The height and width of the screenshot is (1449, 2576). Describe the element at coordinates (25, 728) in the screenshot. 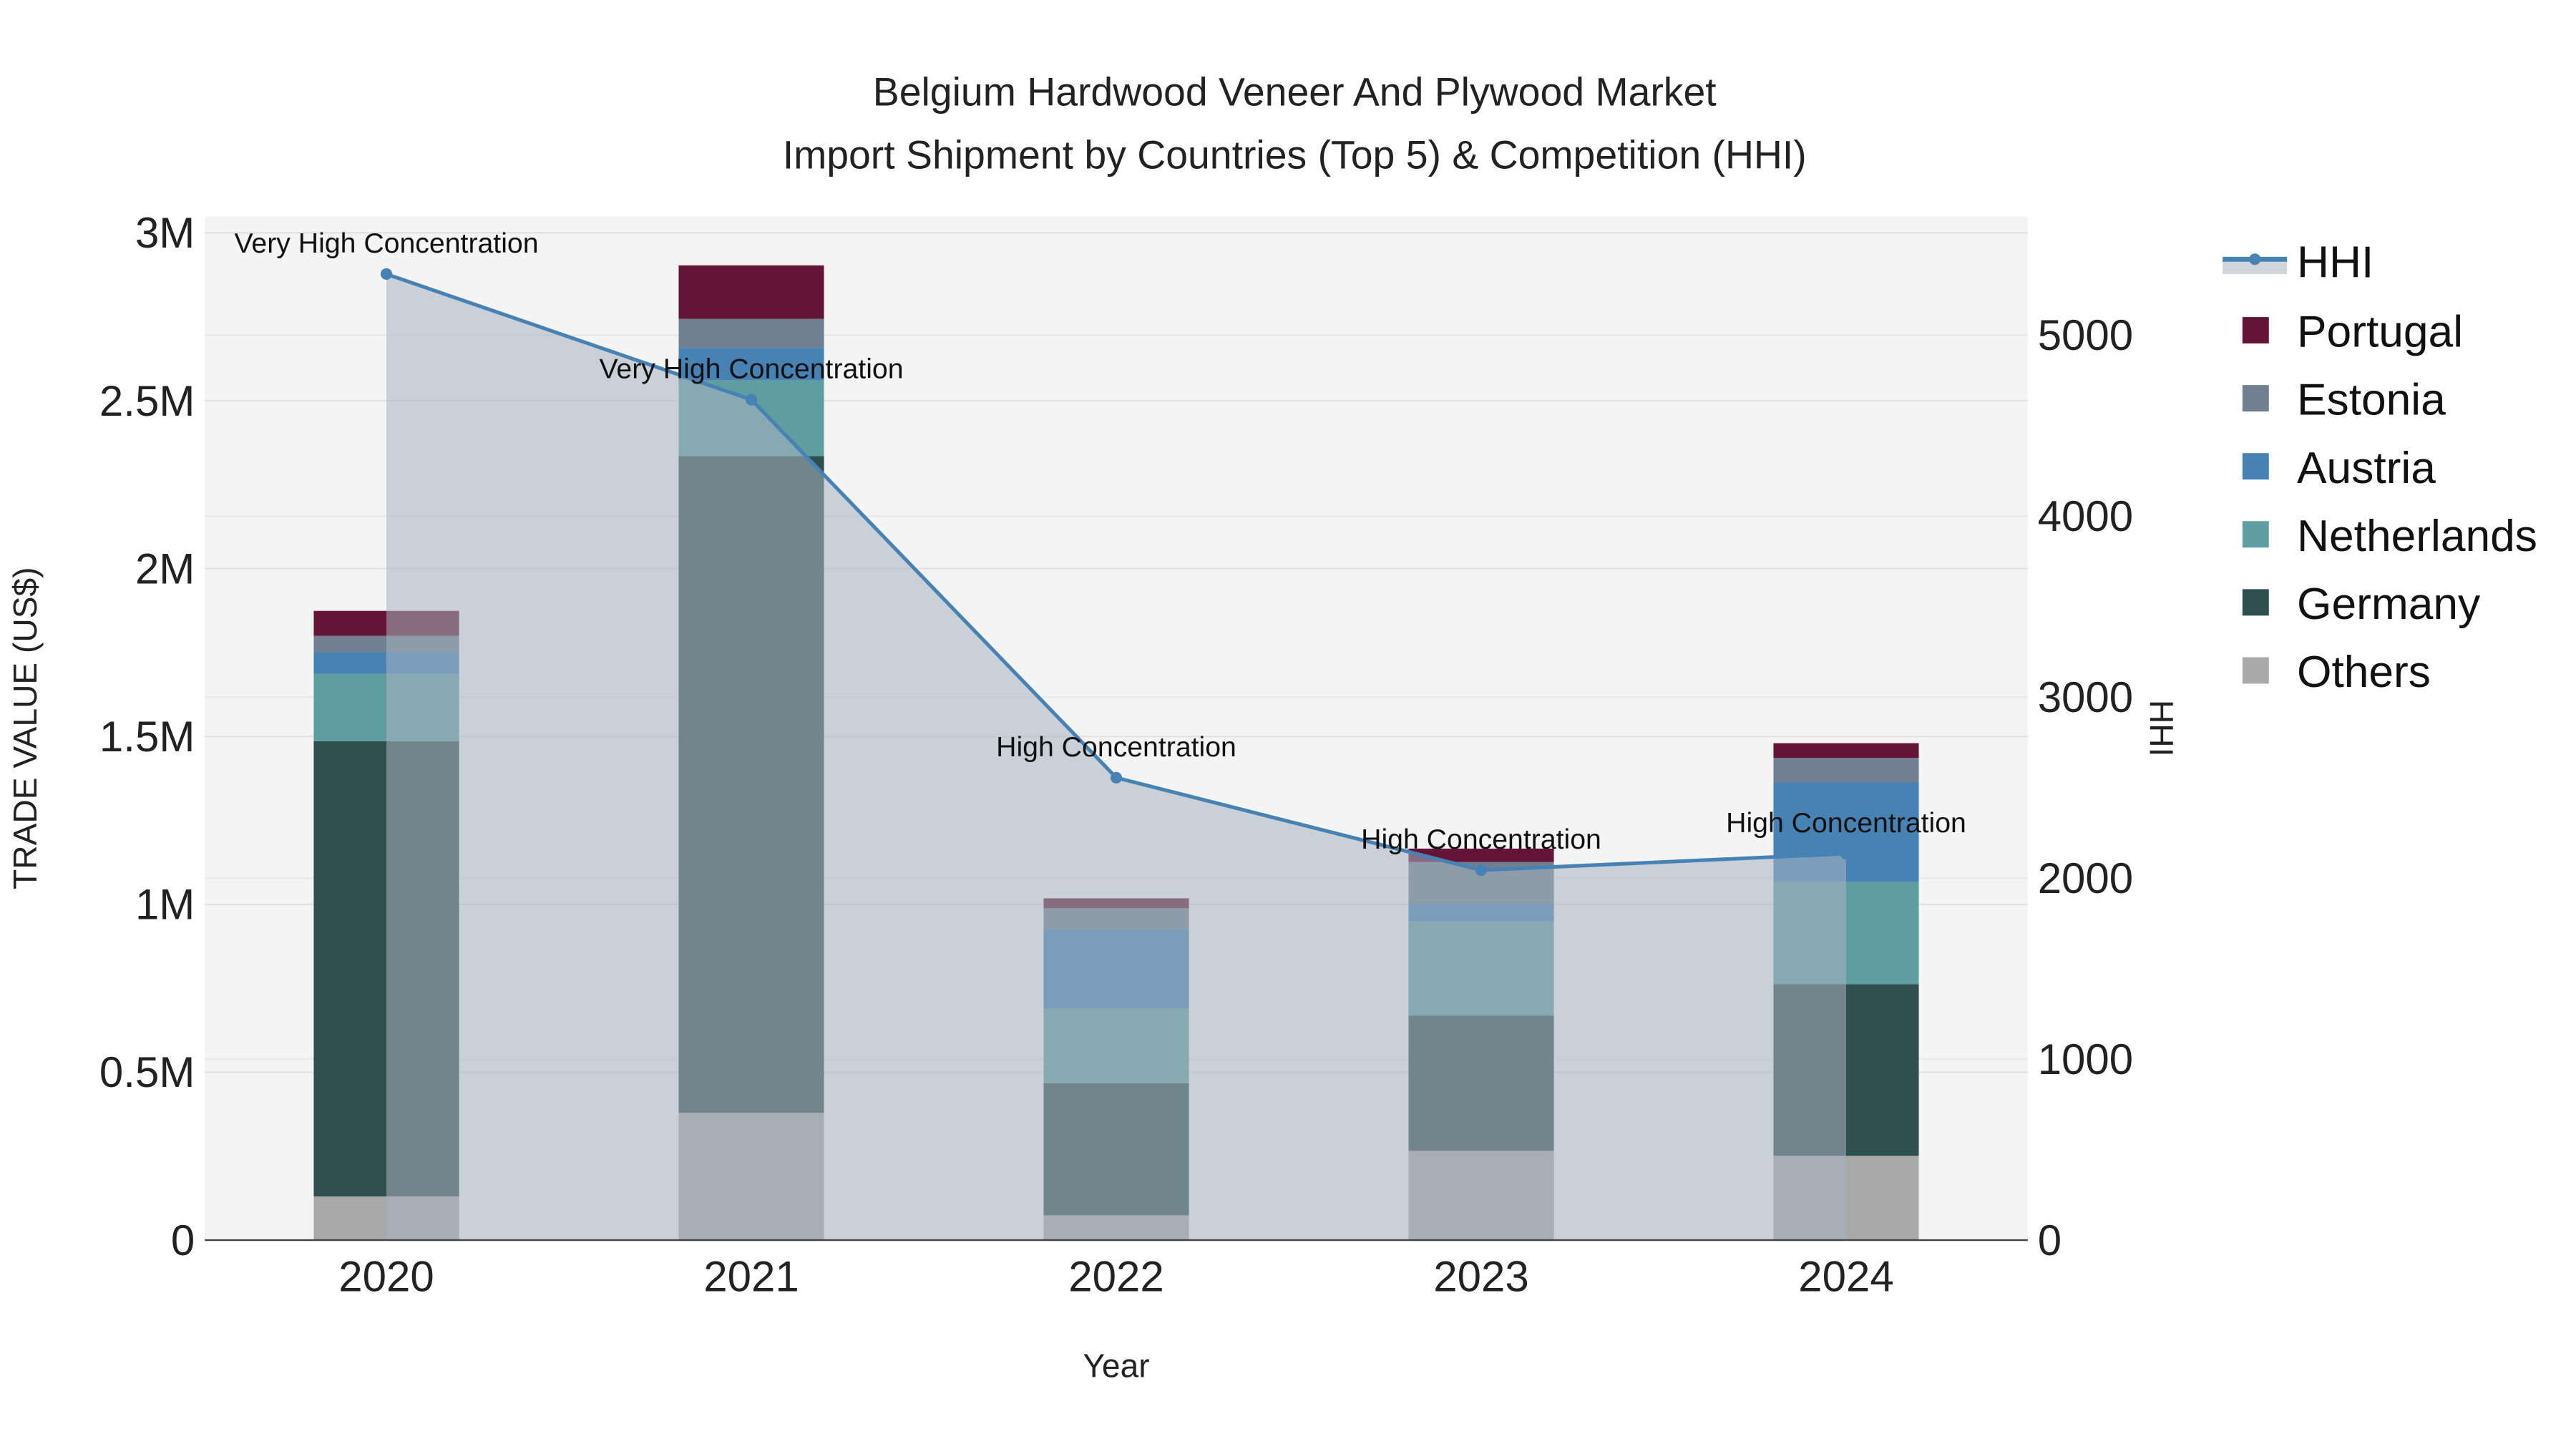

I see `y-axis-title: TRADE VALUE (US$)` at that location.